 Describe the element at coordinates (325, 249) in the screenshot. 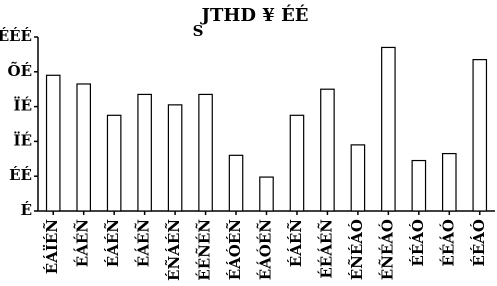

I see `x-tick-label: ÉÉÁÉÑ` at that location.